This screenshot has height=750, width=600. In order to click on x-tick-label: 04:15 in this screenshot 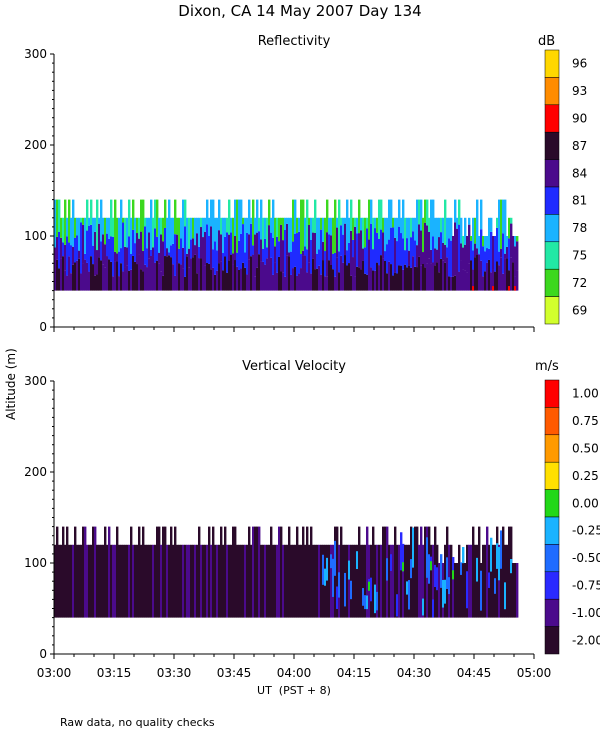, I will do `click(354, 673)`.